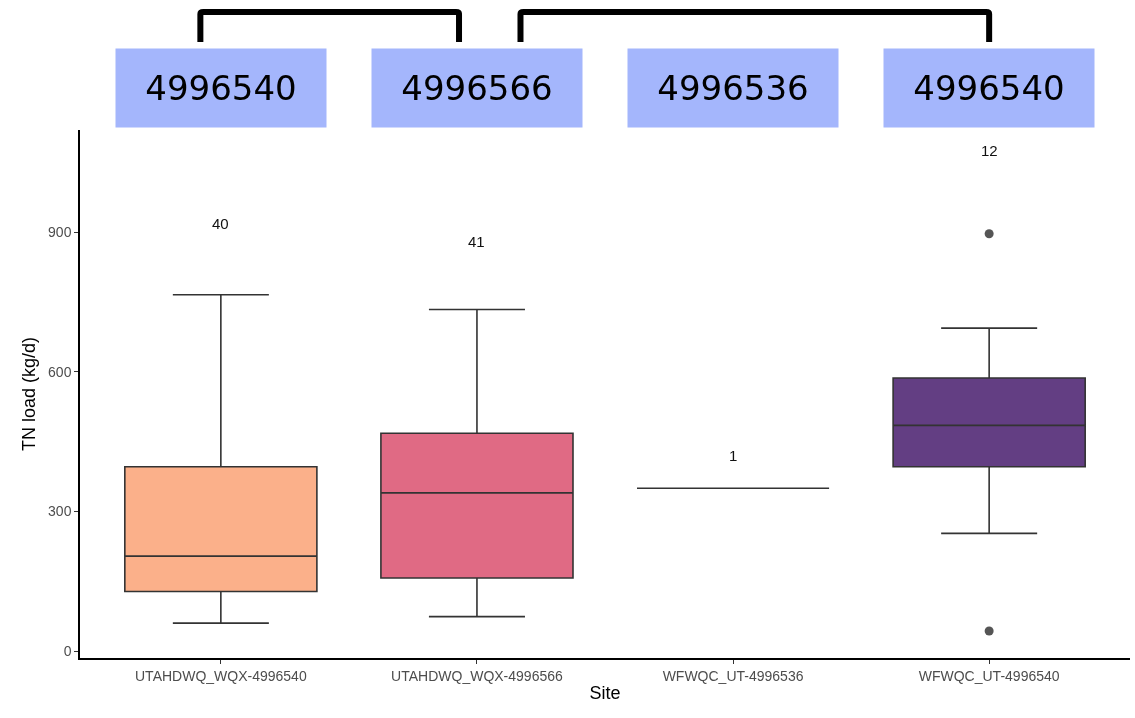  What do you see at coordinates (733, 455) in the screenshot?
I see `annotation: 1` at bounding box center [733, 455].